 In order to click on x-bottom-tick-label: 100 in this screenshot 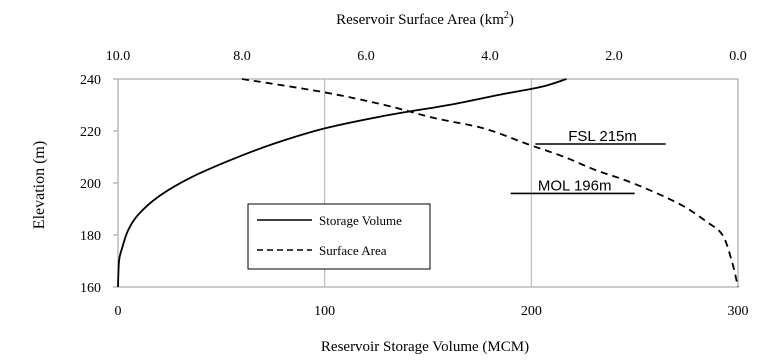, I will do `click(324, 311)`.